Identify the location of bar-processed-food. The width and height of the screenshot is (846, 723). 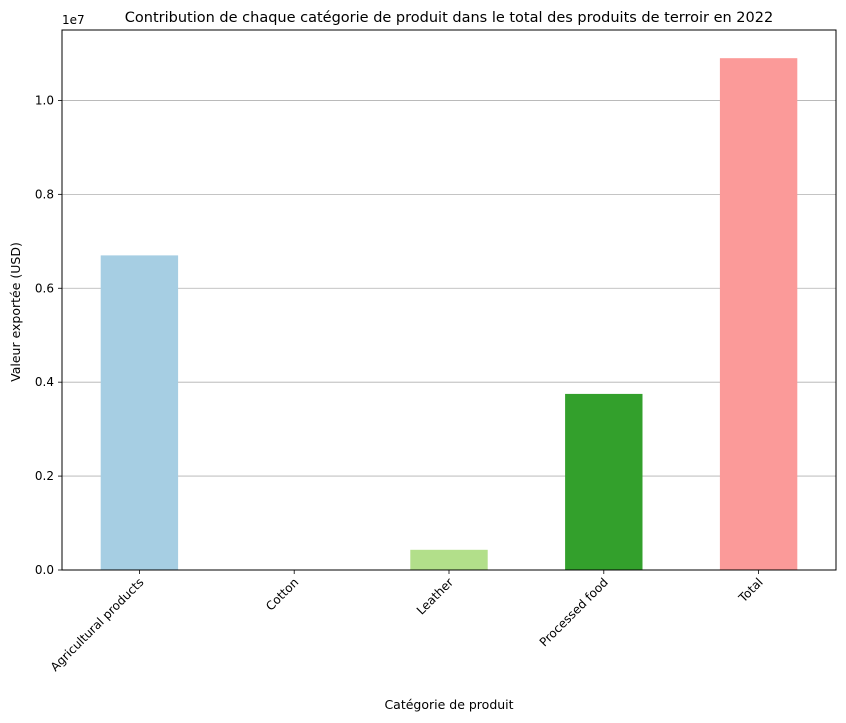
(604, 481).